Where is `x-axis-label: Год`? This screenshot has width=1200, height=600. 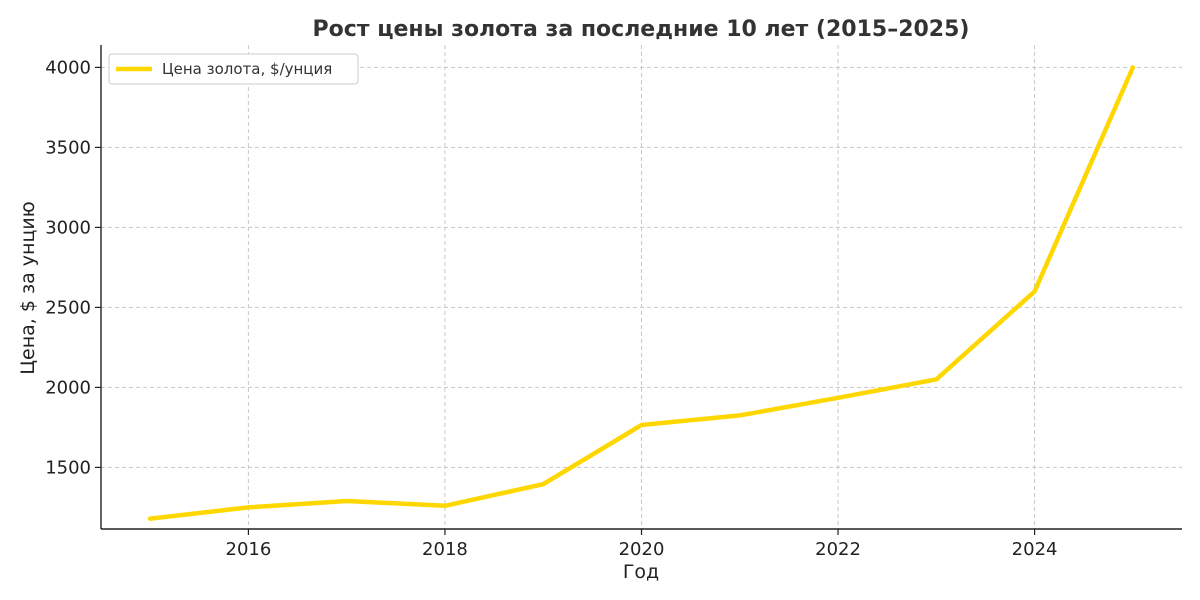
x-axis-label: Год is located at coordinates (641, 572).